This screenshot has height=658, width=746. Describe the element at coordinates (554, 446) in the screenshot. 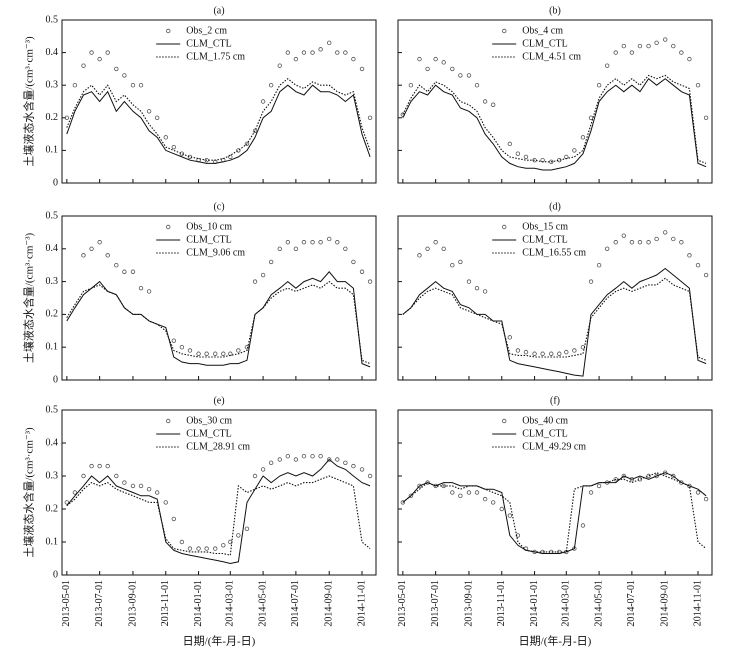

I see `legend-label: CLM_49.29 cm` at that location.